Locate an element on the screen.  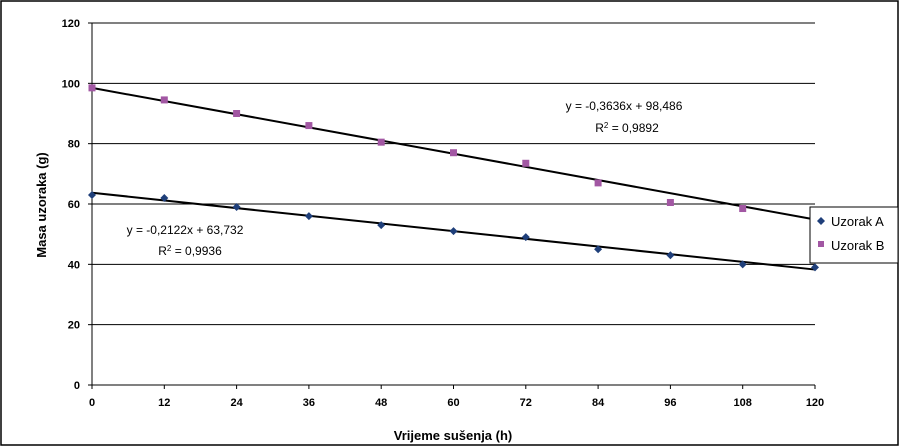
y-tick-label-120: 120 is located at coordinates (71, 24).